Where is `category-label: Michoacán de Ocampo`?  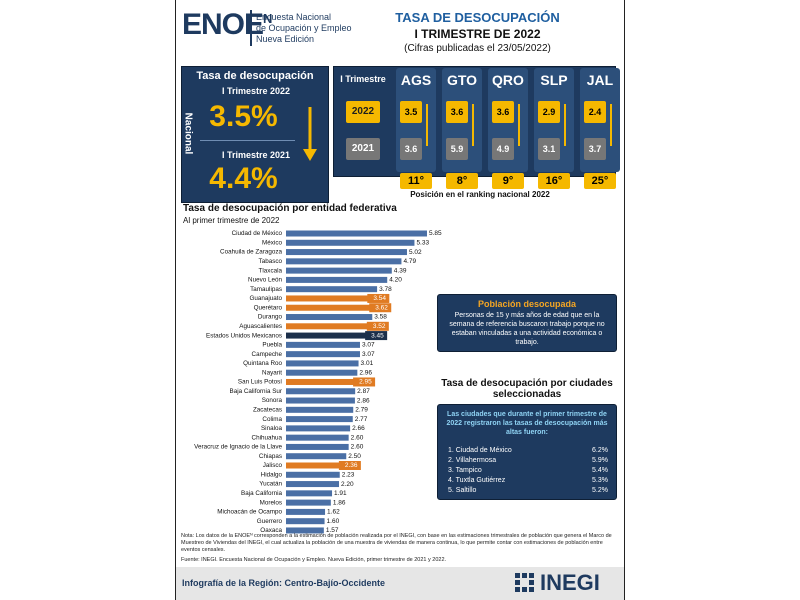 category-label: Michoacán de Ocampo is located at coordinates (249, 512).